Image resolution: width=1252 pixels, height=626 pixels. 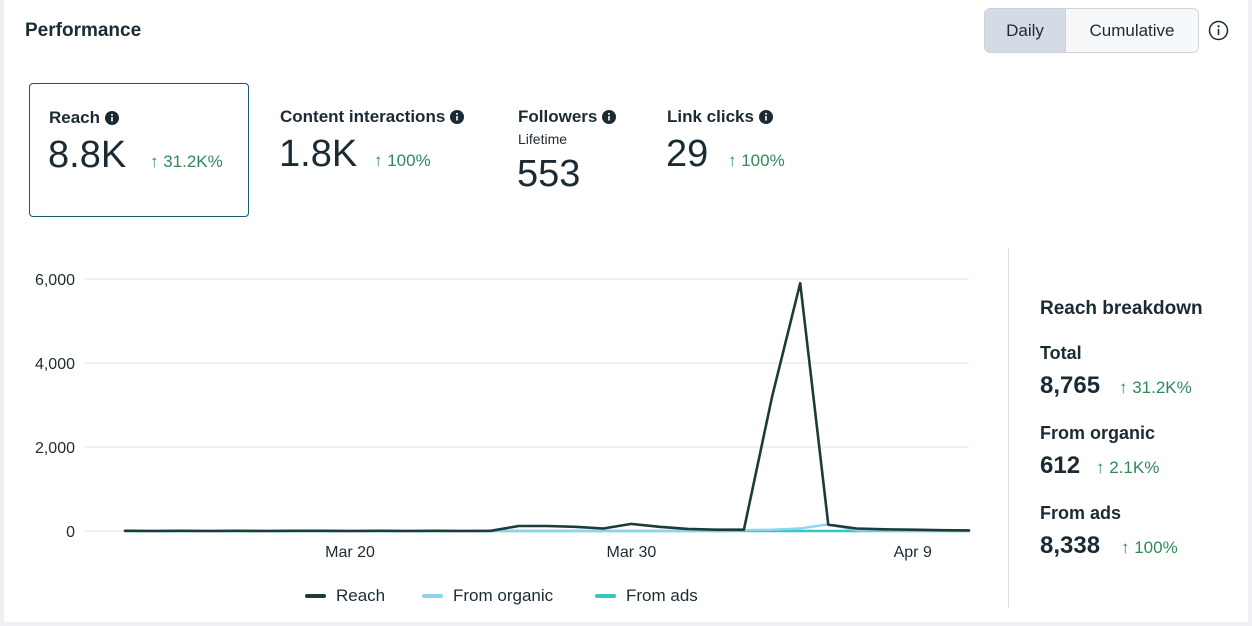 I want to click on breakdown-label-total: Total, so click(x=1061, y=353).